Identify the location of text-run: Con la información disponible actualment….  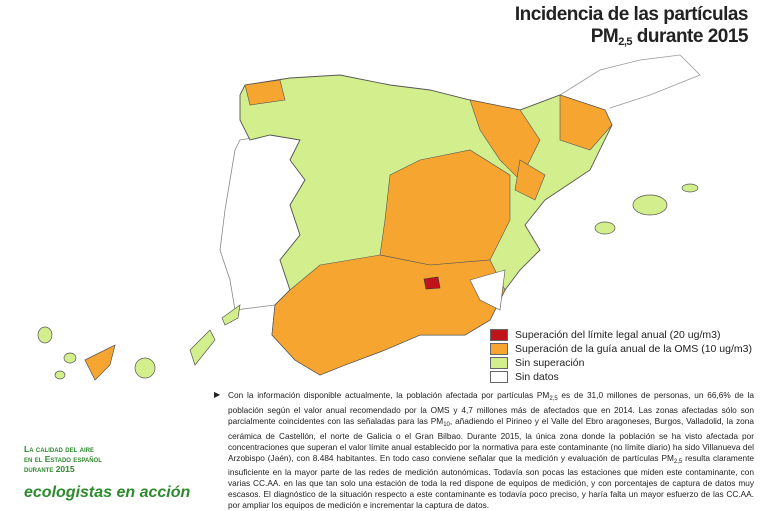
(389, 395).